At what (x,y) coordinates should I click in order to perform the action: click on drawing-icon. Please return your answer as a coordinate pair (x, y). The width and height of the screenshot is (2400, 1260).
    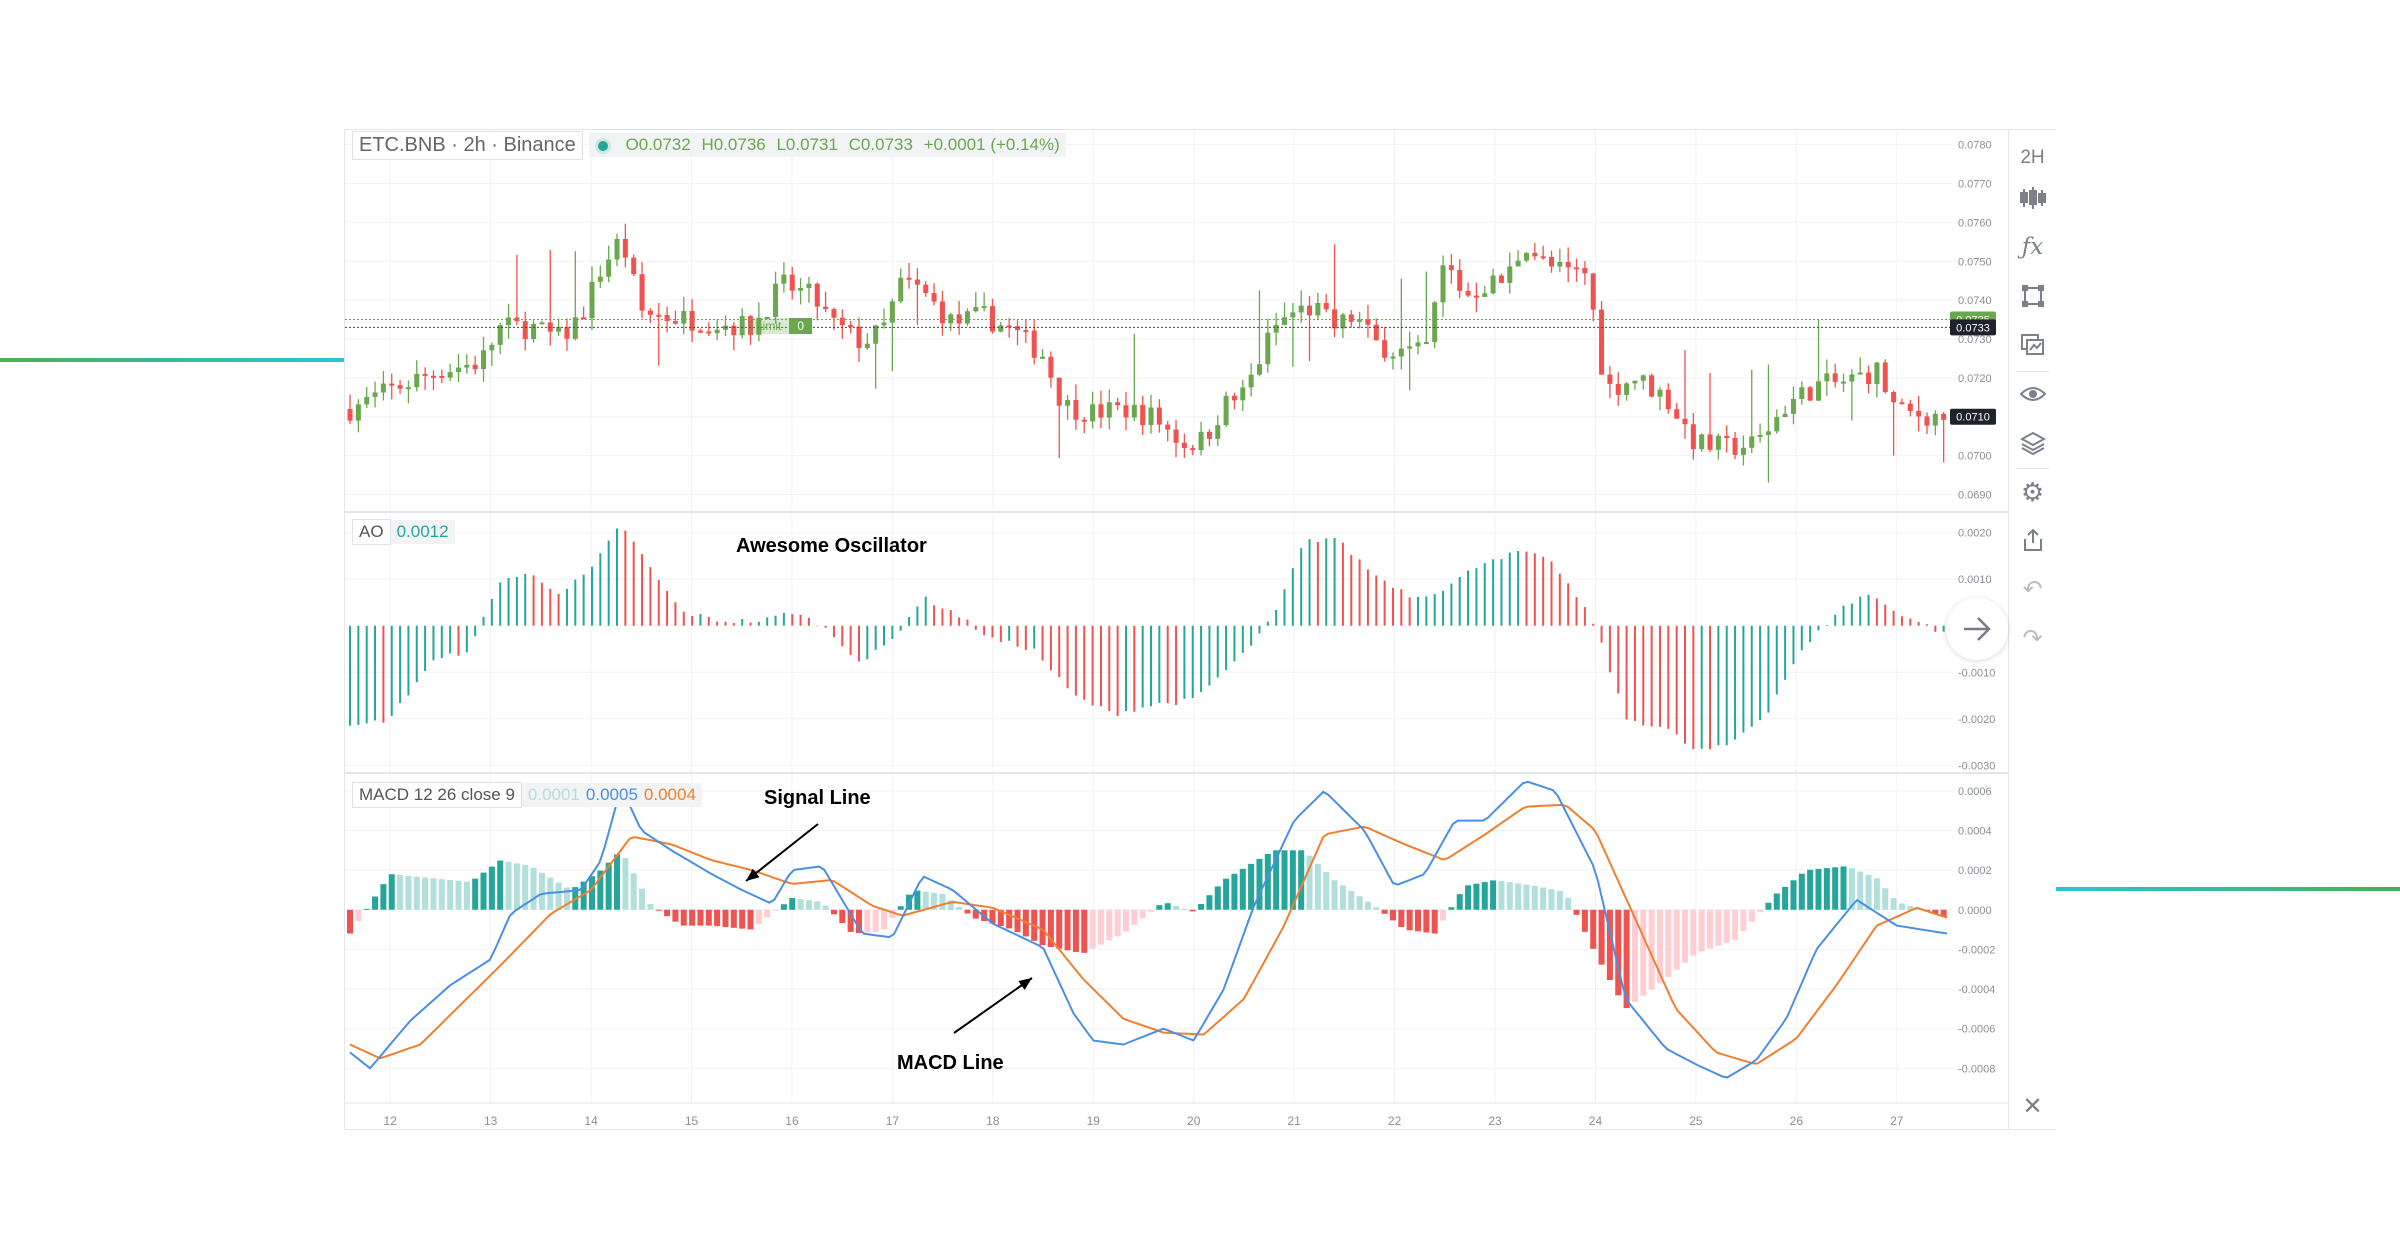
    Looking at the image, I should click on (2032, 296).